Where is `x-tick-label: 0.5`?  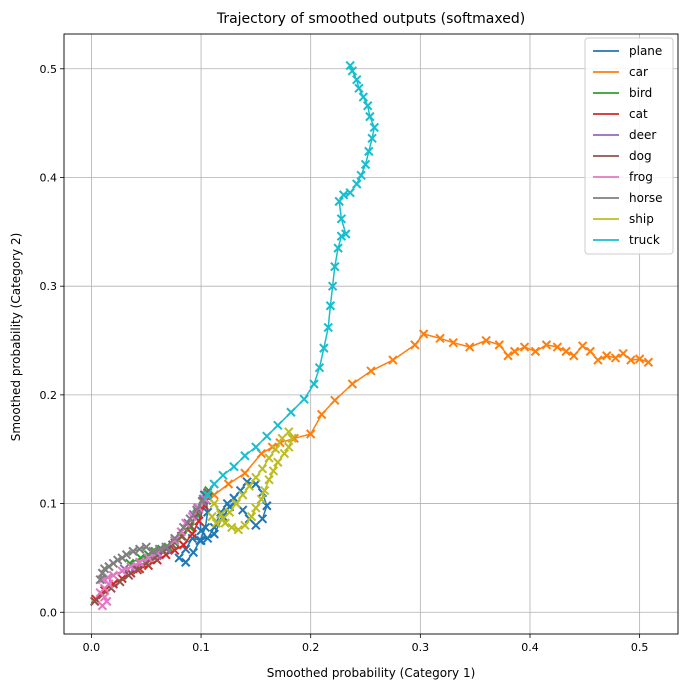 x-tick-label: 0.5 is located at coordinates (640, 647).